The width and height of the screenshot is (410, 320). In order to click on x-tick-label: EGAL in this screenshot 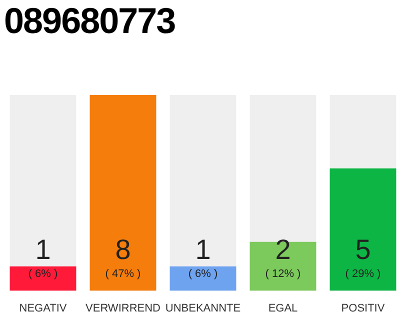, I will do `click(283, 308)`.